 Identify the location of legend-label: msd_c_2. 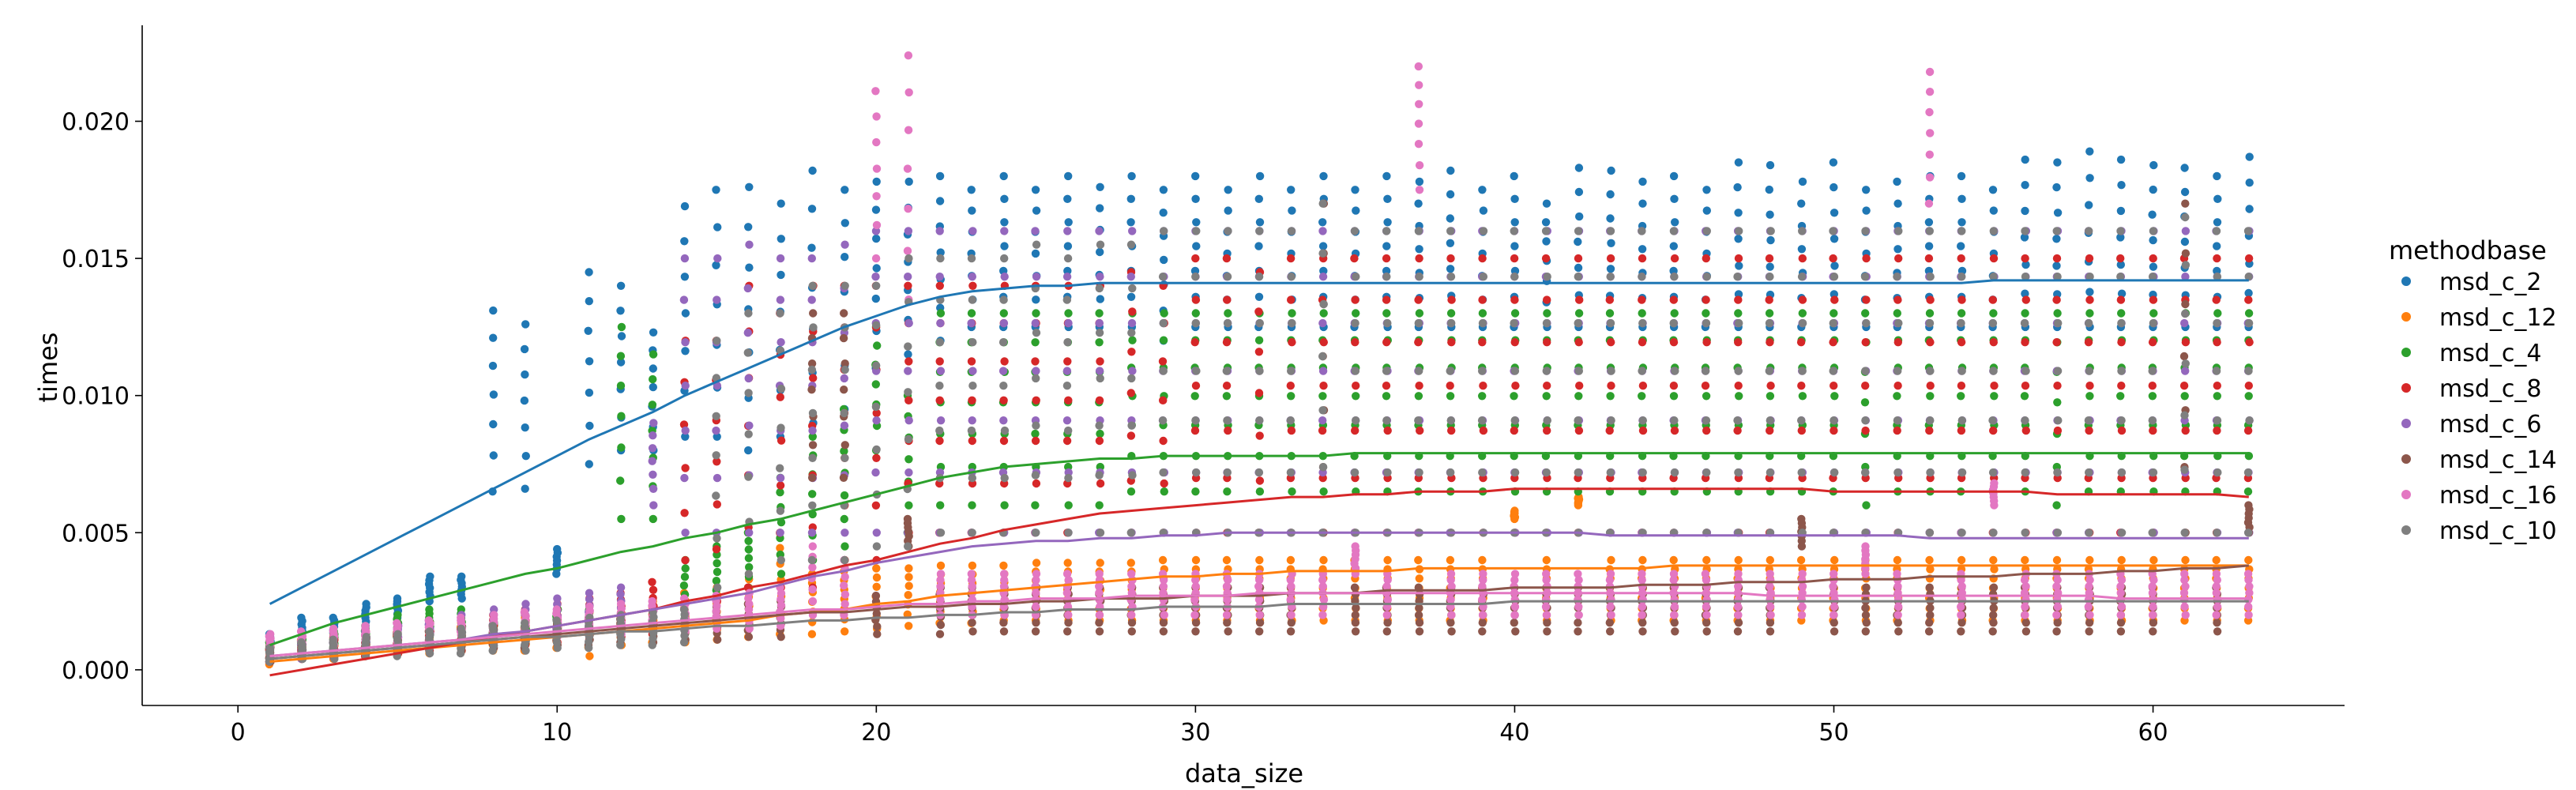
(2490, 282).